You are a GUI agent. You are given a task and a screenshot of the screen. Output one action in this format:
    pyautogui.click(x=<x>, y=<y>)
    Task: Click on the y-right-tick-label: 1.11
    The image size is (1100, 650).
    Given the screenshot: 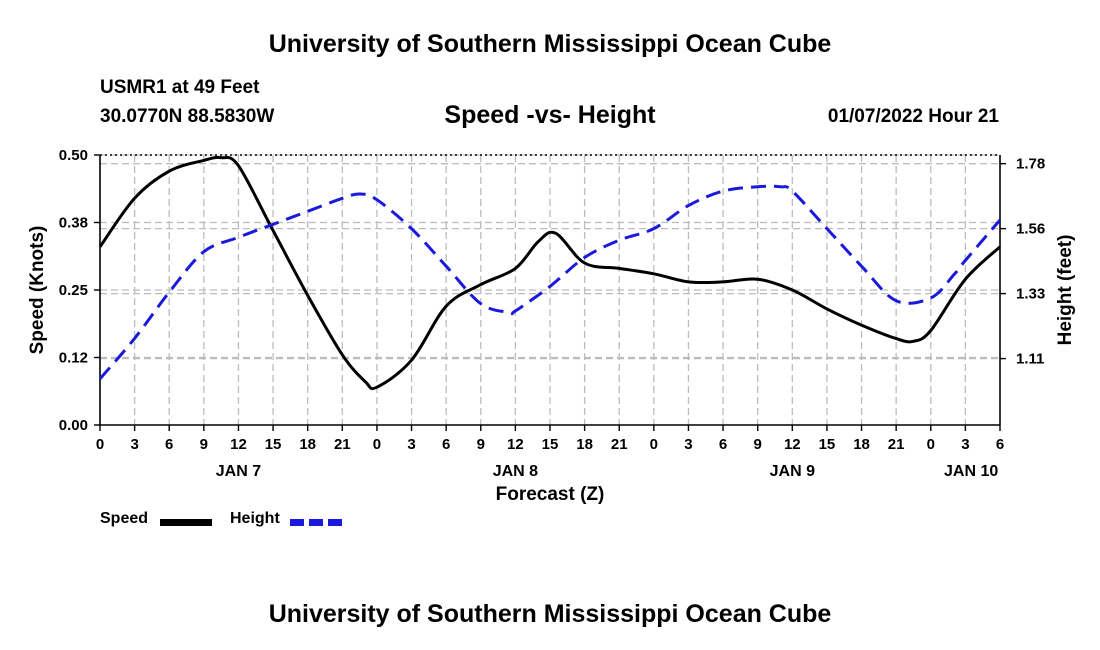 What is the action you would take?
    pyautogui.click(x=1030, y=359)
    